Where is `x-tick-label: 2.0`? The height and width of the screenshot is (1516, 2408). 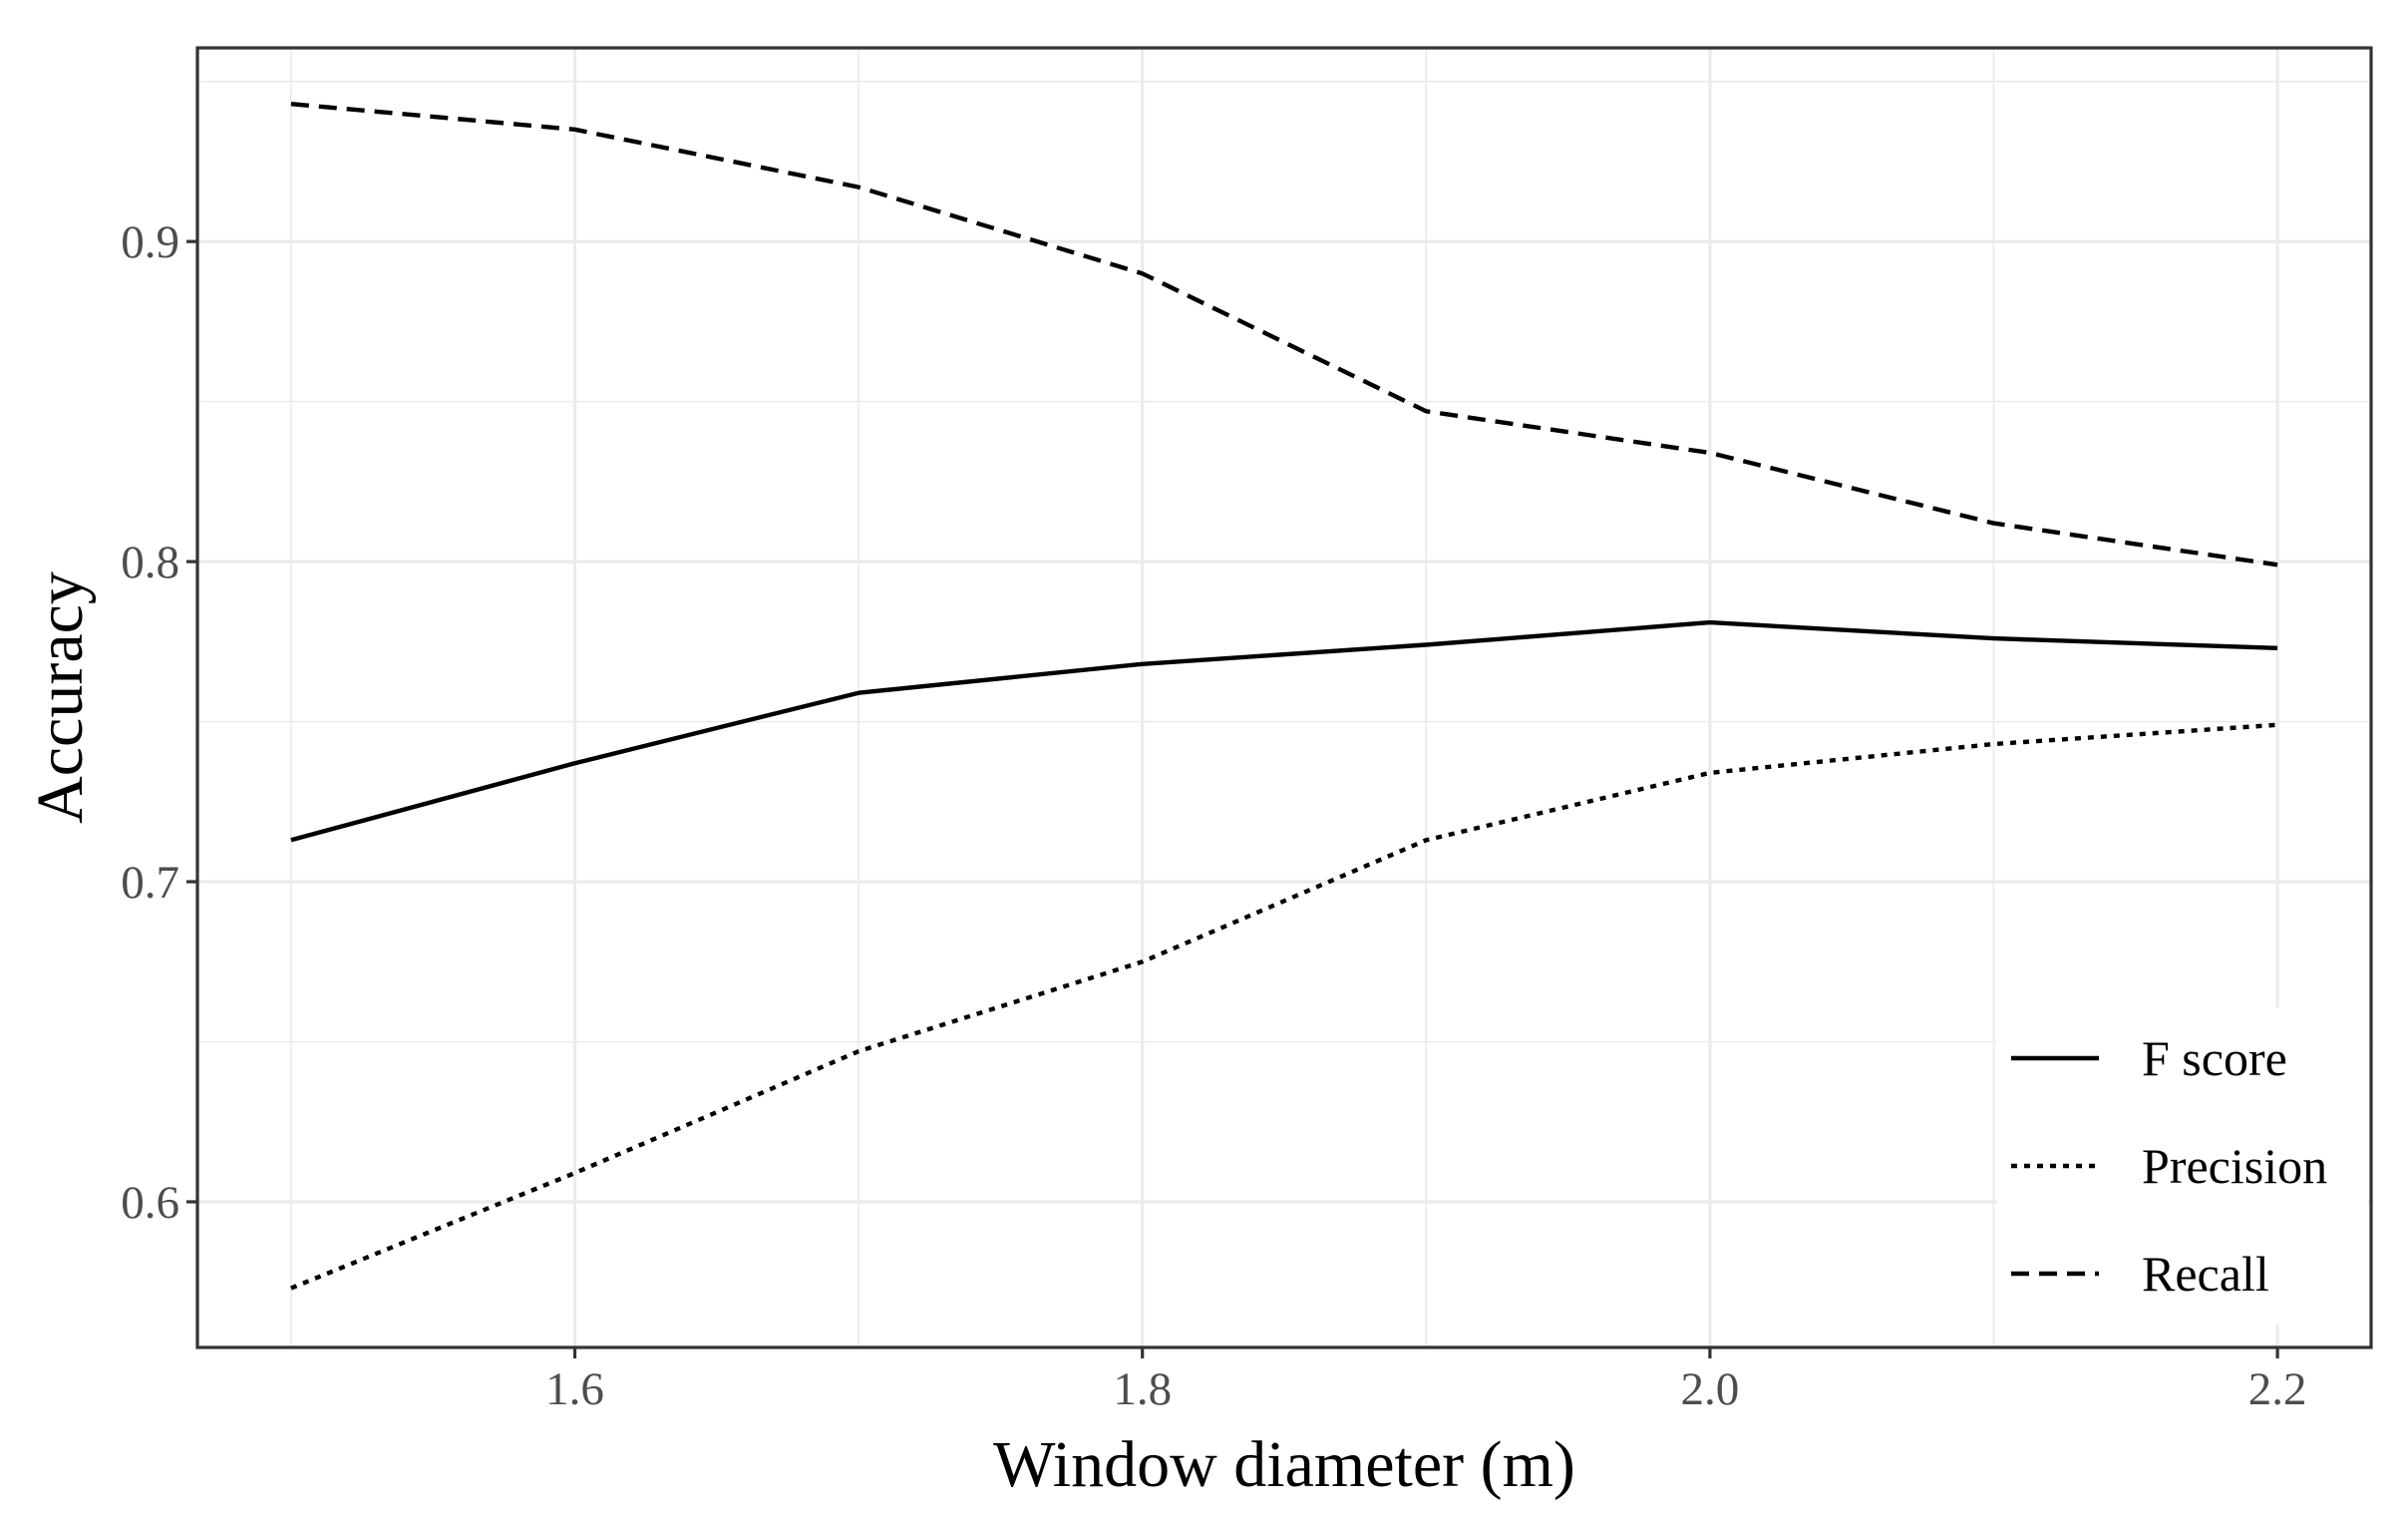
x-tick-label: 2.0 is located at coordinates (1711, 1389).